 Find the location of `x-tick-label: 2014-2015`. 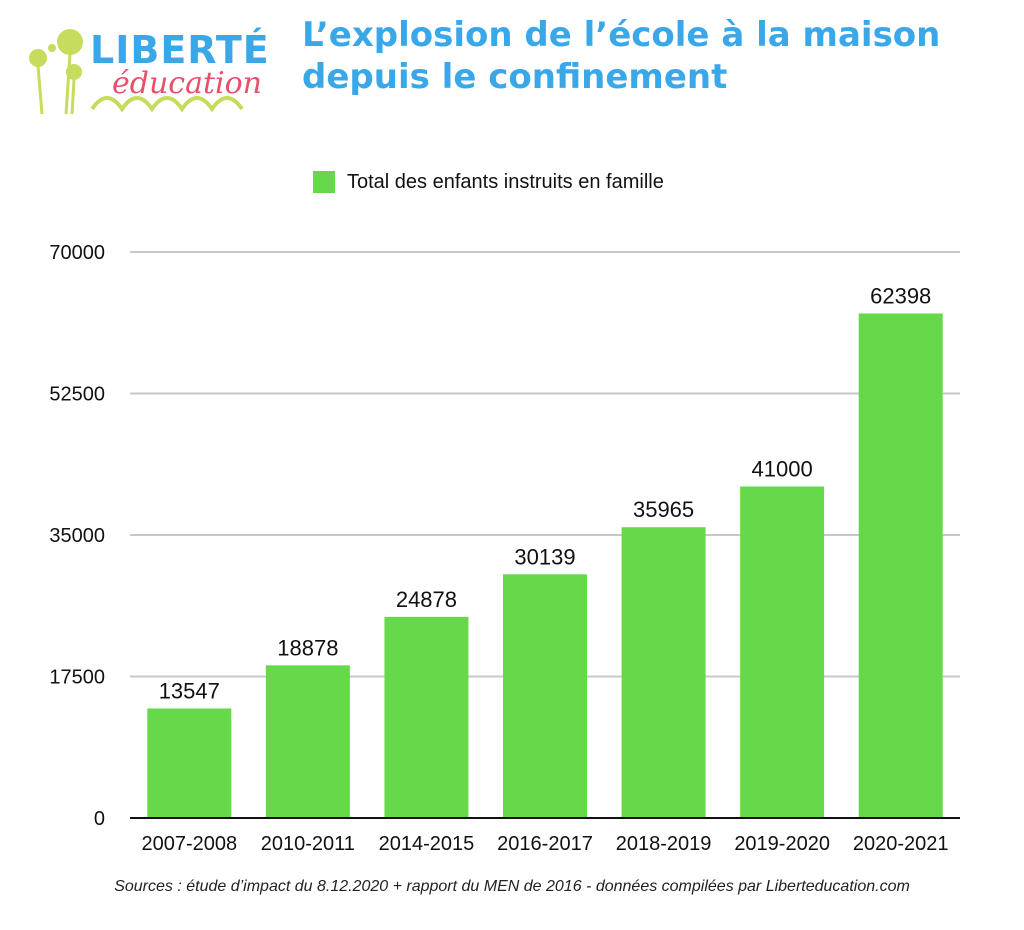

x-tick-label: 2014-2015 is located at coordinates (427, 844).